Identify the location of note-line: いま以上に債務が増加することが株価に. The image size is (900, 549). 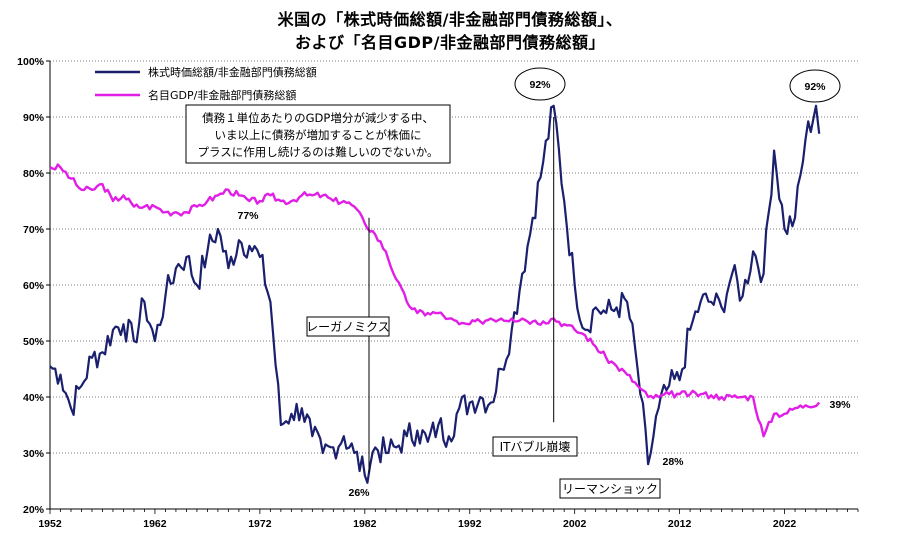
(318, 135).